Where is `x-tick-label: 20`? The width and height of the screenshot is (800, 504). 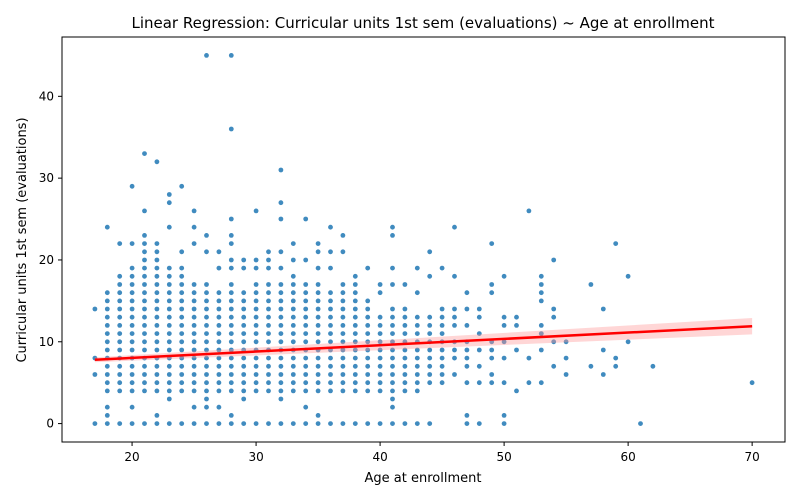
x-tick-label: 20 is located at coordinates (131, 457).